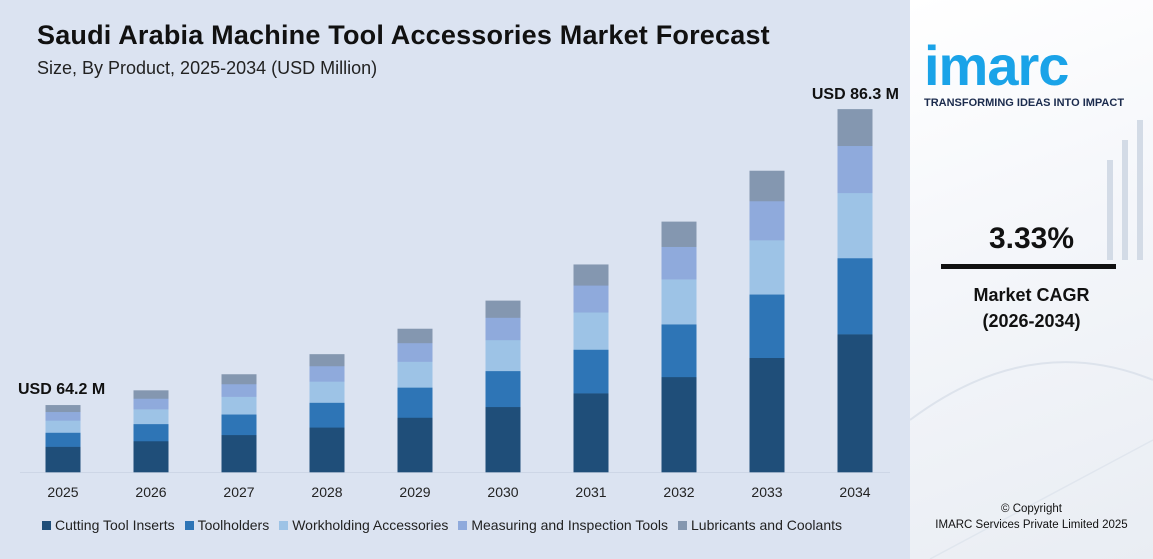 The height and width of the screenshot is (559, 1153). I want to click on company-name: IMARC Services Private Limited 2025, so click(1031, 525).